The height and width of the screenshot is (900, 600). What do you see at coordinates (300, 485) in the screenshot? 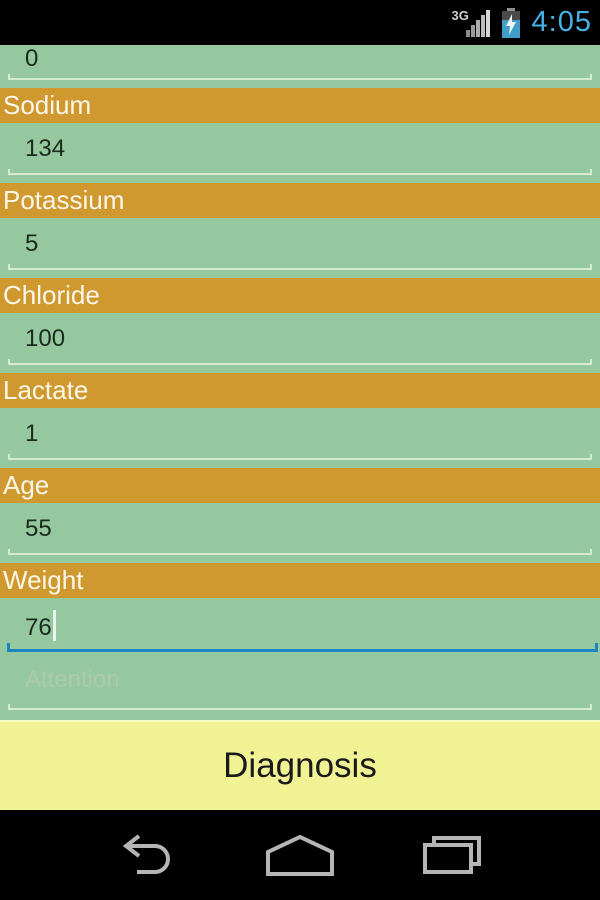
I see `age-label: Age` at bounding box center [300, 485].